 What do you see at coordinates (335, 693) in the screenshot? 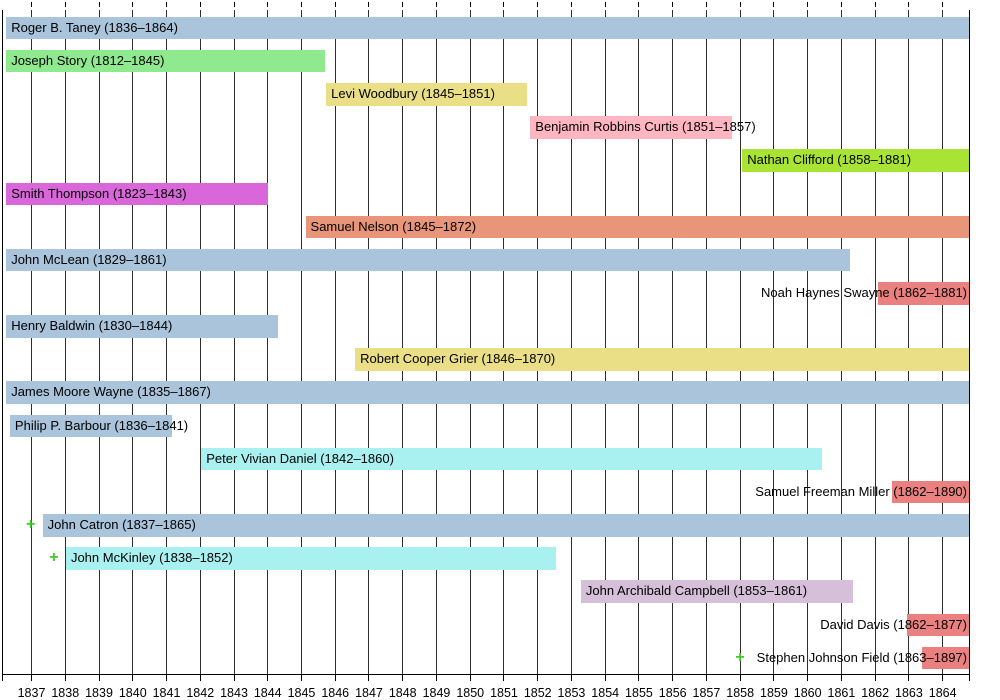
I see `x-axis-year-label: 1846` at bounding box center [335, 693].